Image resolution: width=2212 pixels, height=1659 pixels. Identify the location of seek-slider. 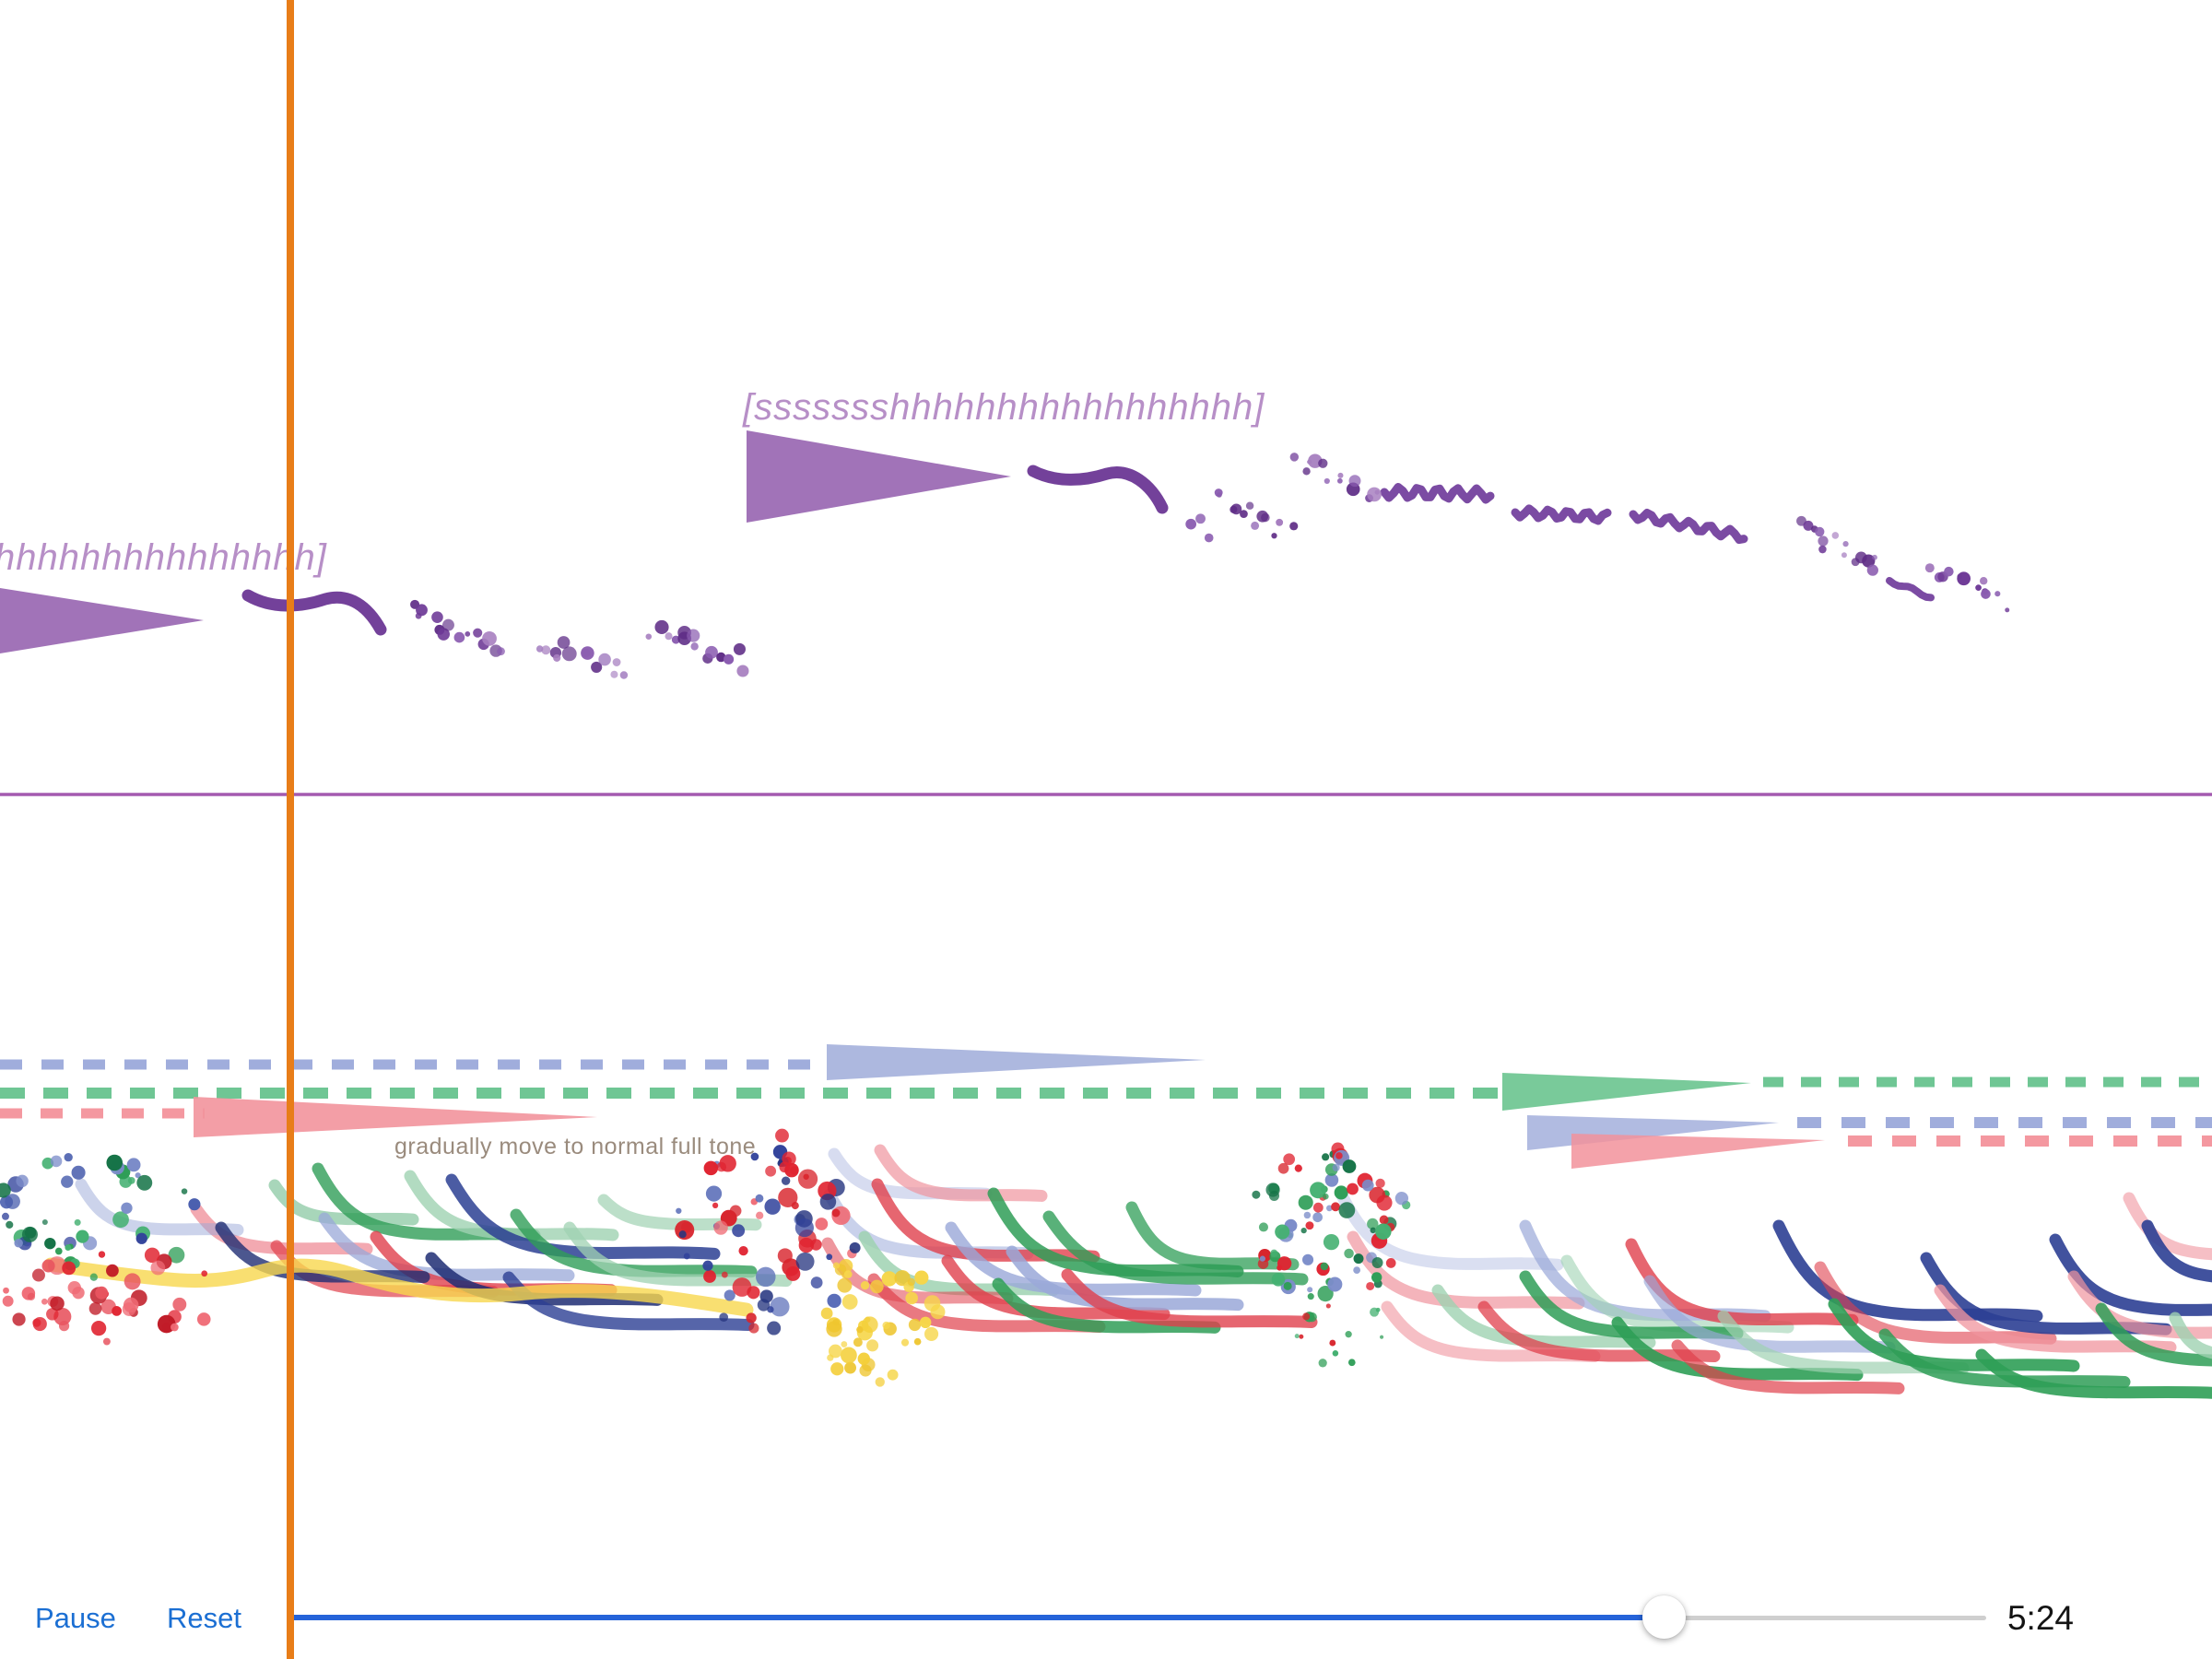
(1137, 1617).